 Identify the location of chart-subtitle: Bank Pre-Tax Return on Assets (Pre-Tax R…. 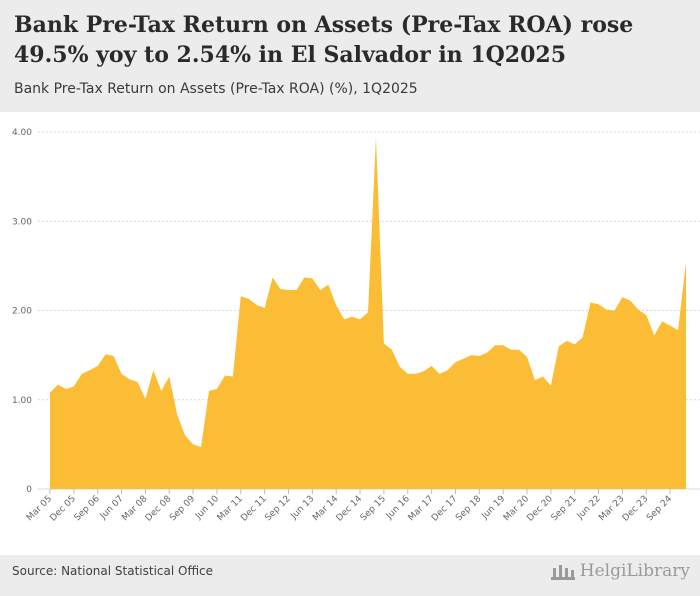
(216, 89).